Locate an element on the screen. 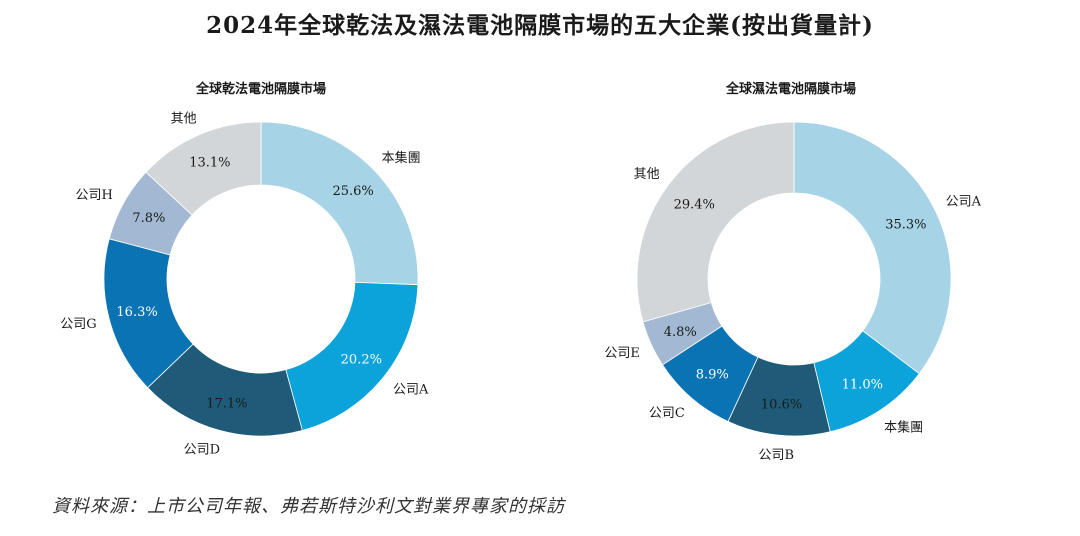 This screenshot has height=536, width=1080. data-label: 4.8% is located at coordinates (680, 332).